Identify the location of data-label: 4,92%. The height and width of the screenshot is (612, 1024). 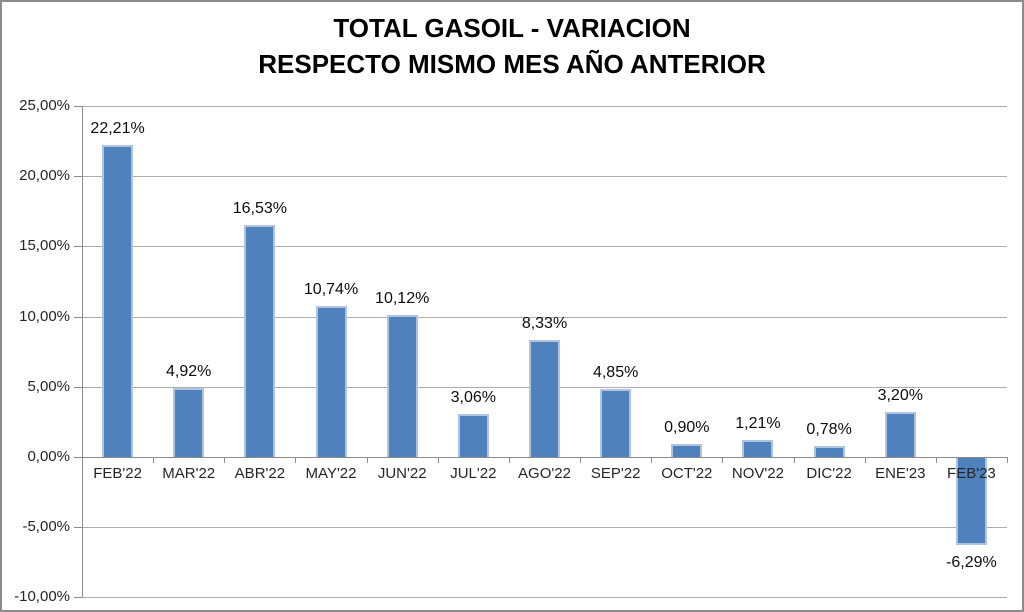
(189, 371).